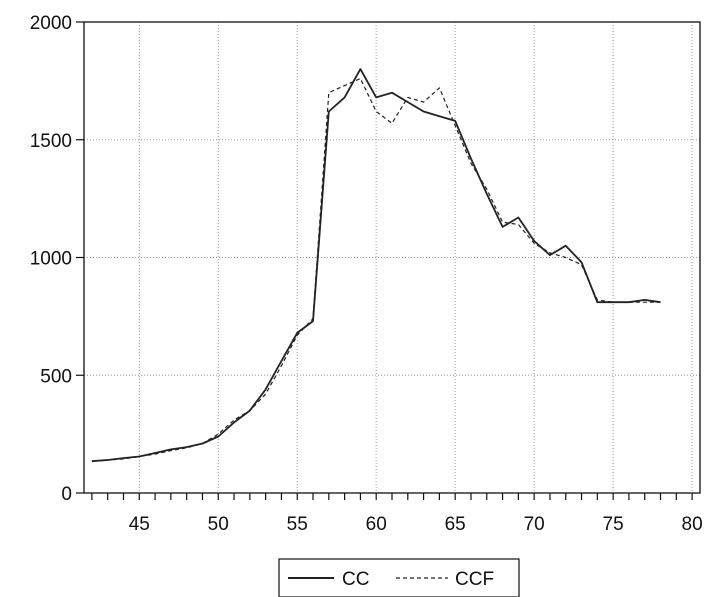 The height and width of the screenshot is (597, 710). What do you see at coordinates (51, 141) in the screenshot?
I see `y-tick-label: 1500` at bounding box center [51, 141].